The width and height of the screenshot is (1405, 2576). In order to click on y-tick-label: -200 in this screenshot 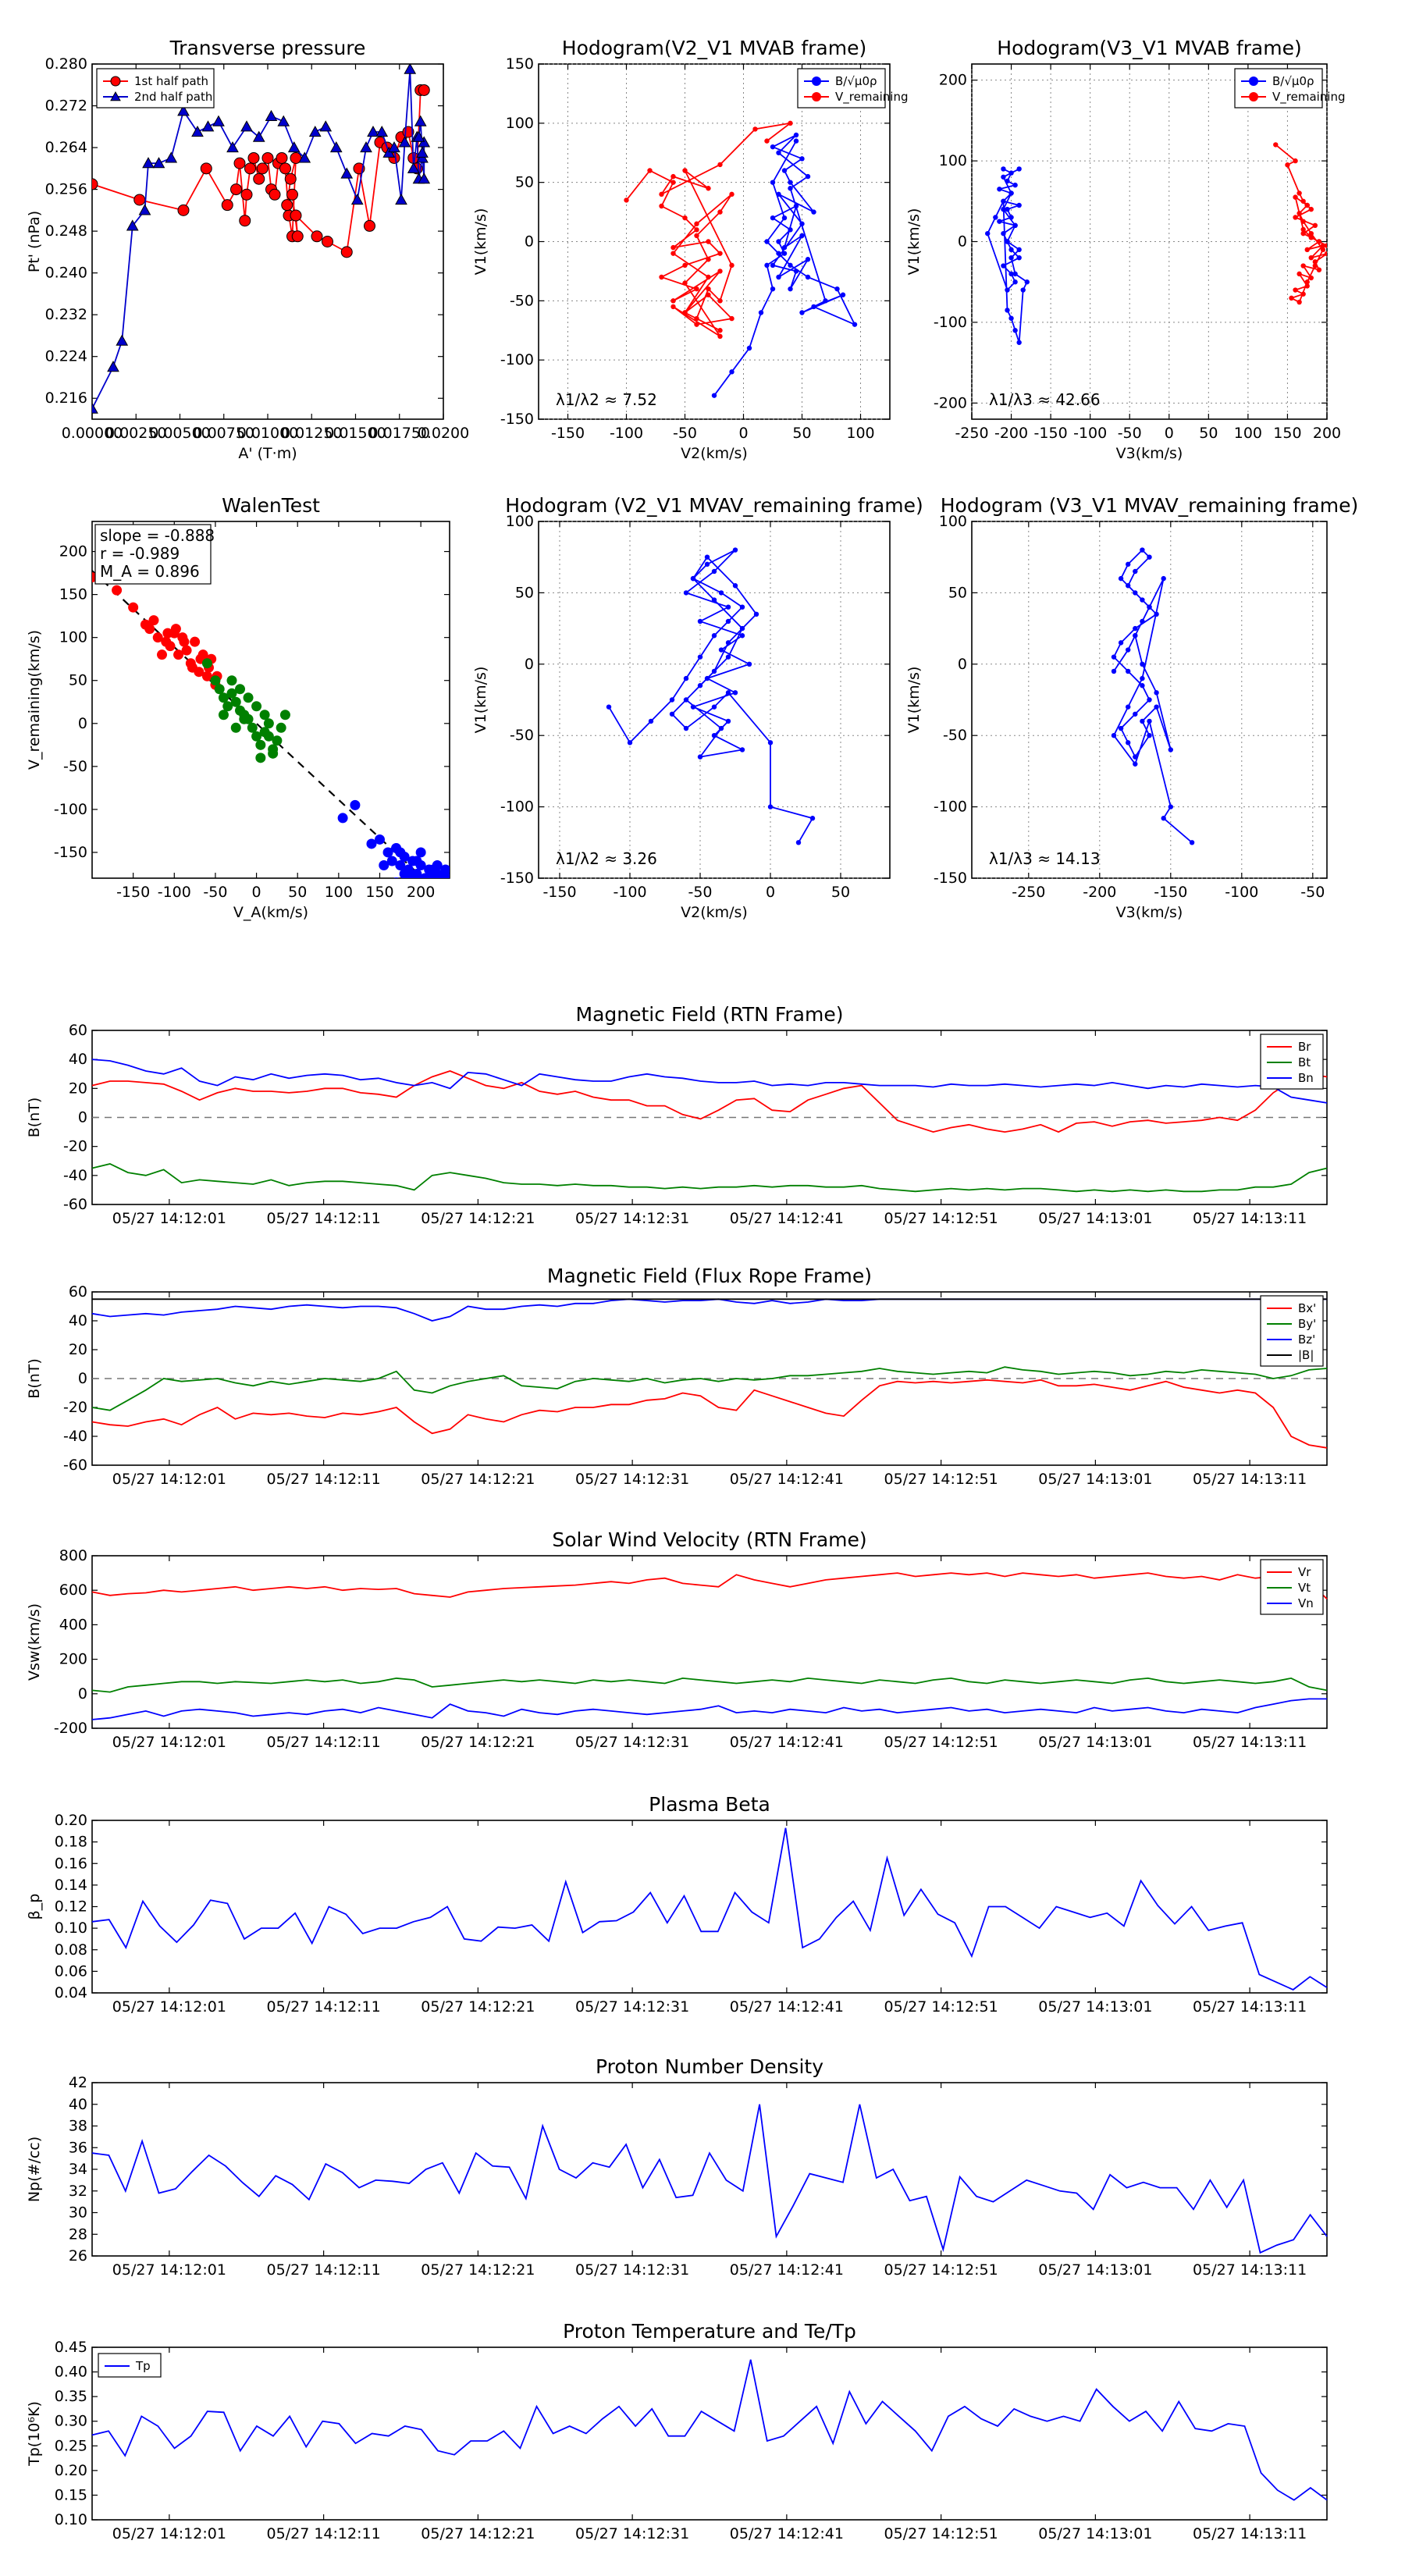, I will do `click(71, 1728)`.